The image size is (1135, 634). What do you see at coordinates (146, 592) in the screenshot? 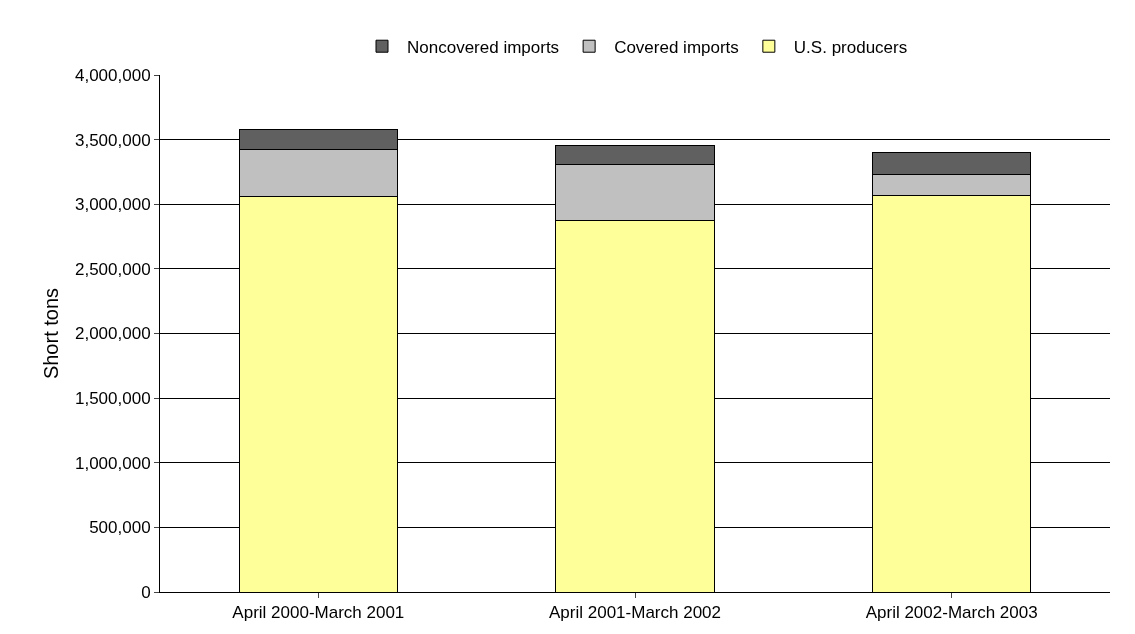
I see `y-tick-label: 0` at bounding box center [146, 592].